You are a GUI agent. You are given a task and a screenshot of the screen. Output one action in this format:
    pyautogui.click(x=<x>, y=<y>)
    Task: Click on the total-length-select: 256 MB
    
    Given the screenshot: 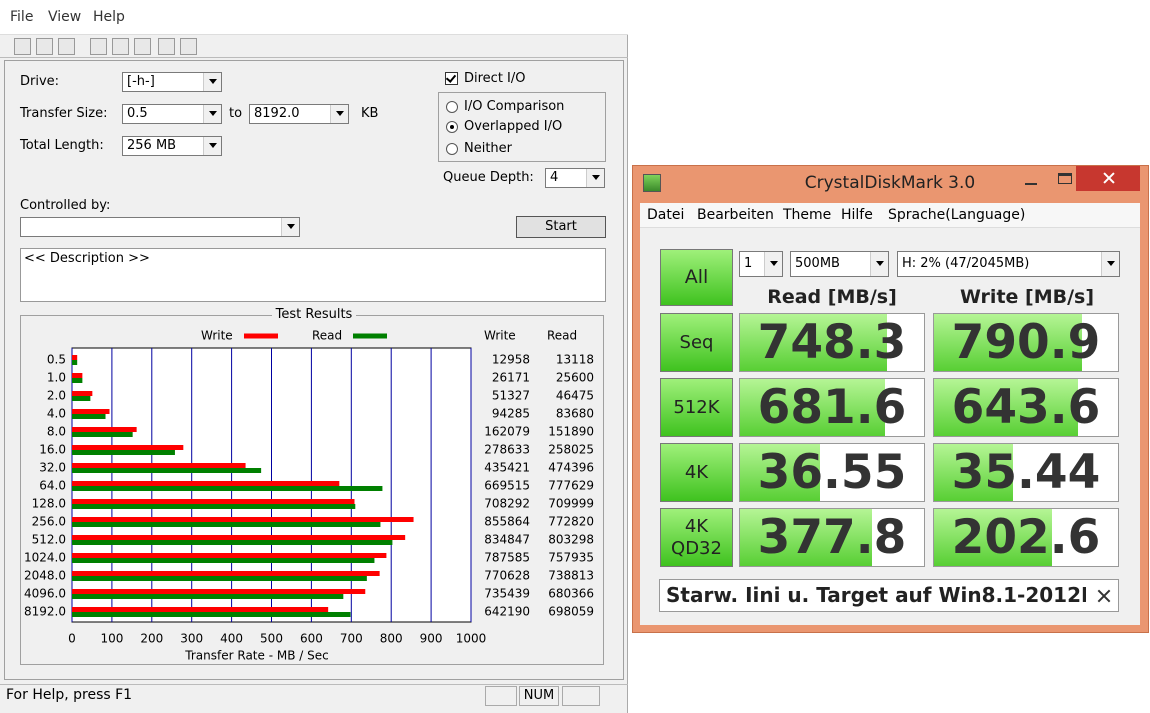 What is the action you would take?
    pyautogui.click(x=172, y=146)
    